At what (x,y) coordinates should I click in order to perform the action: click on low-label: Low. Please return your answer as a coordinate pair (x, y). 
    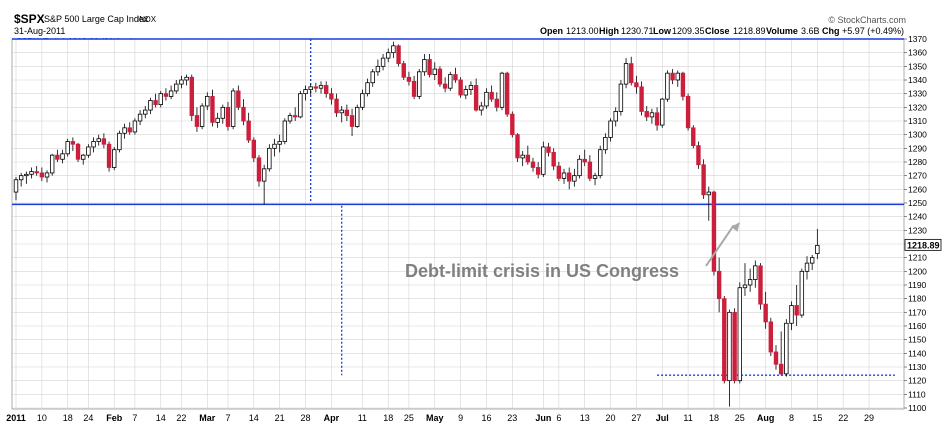
    Looking at the image, I should click on (662, 31).